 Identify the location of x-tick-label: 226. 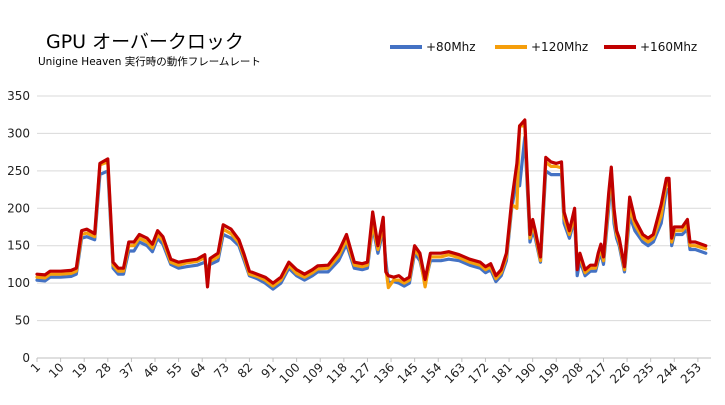
(620, 373).